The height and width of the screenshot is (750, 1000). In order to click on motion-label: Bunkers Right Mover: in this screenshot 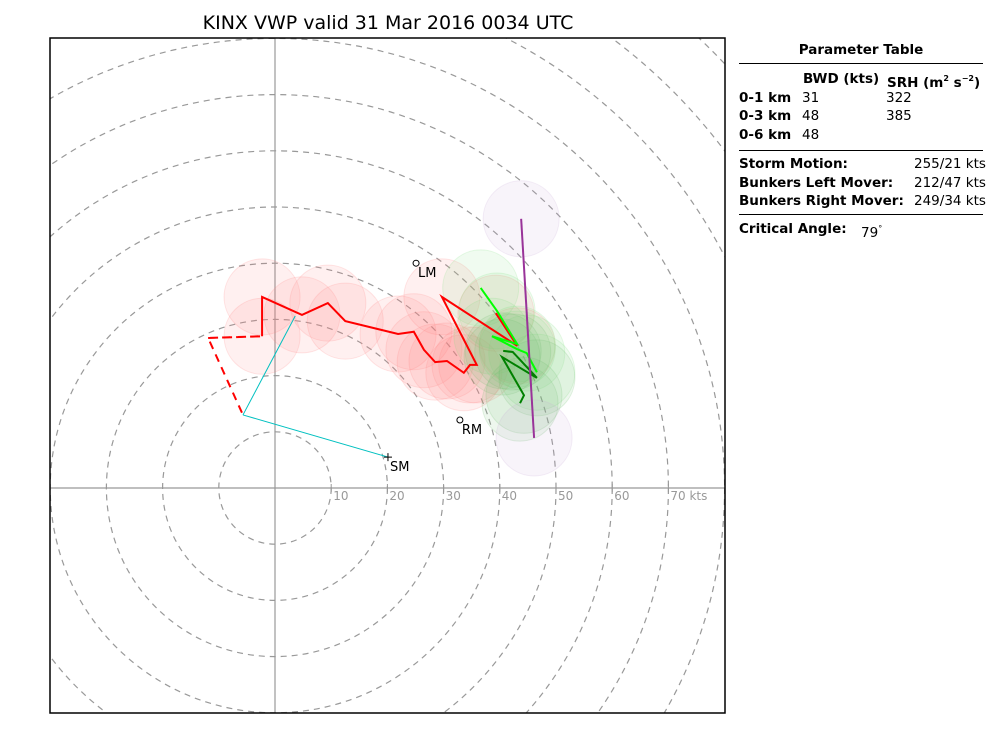, I will do `click(821, 201)`.